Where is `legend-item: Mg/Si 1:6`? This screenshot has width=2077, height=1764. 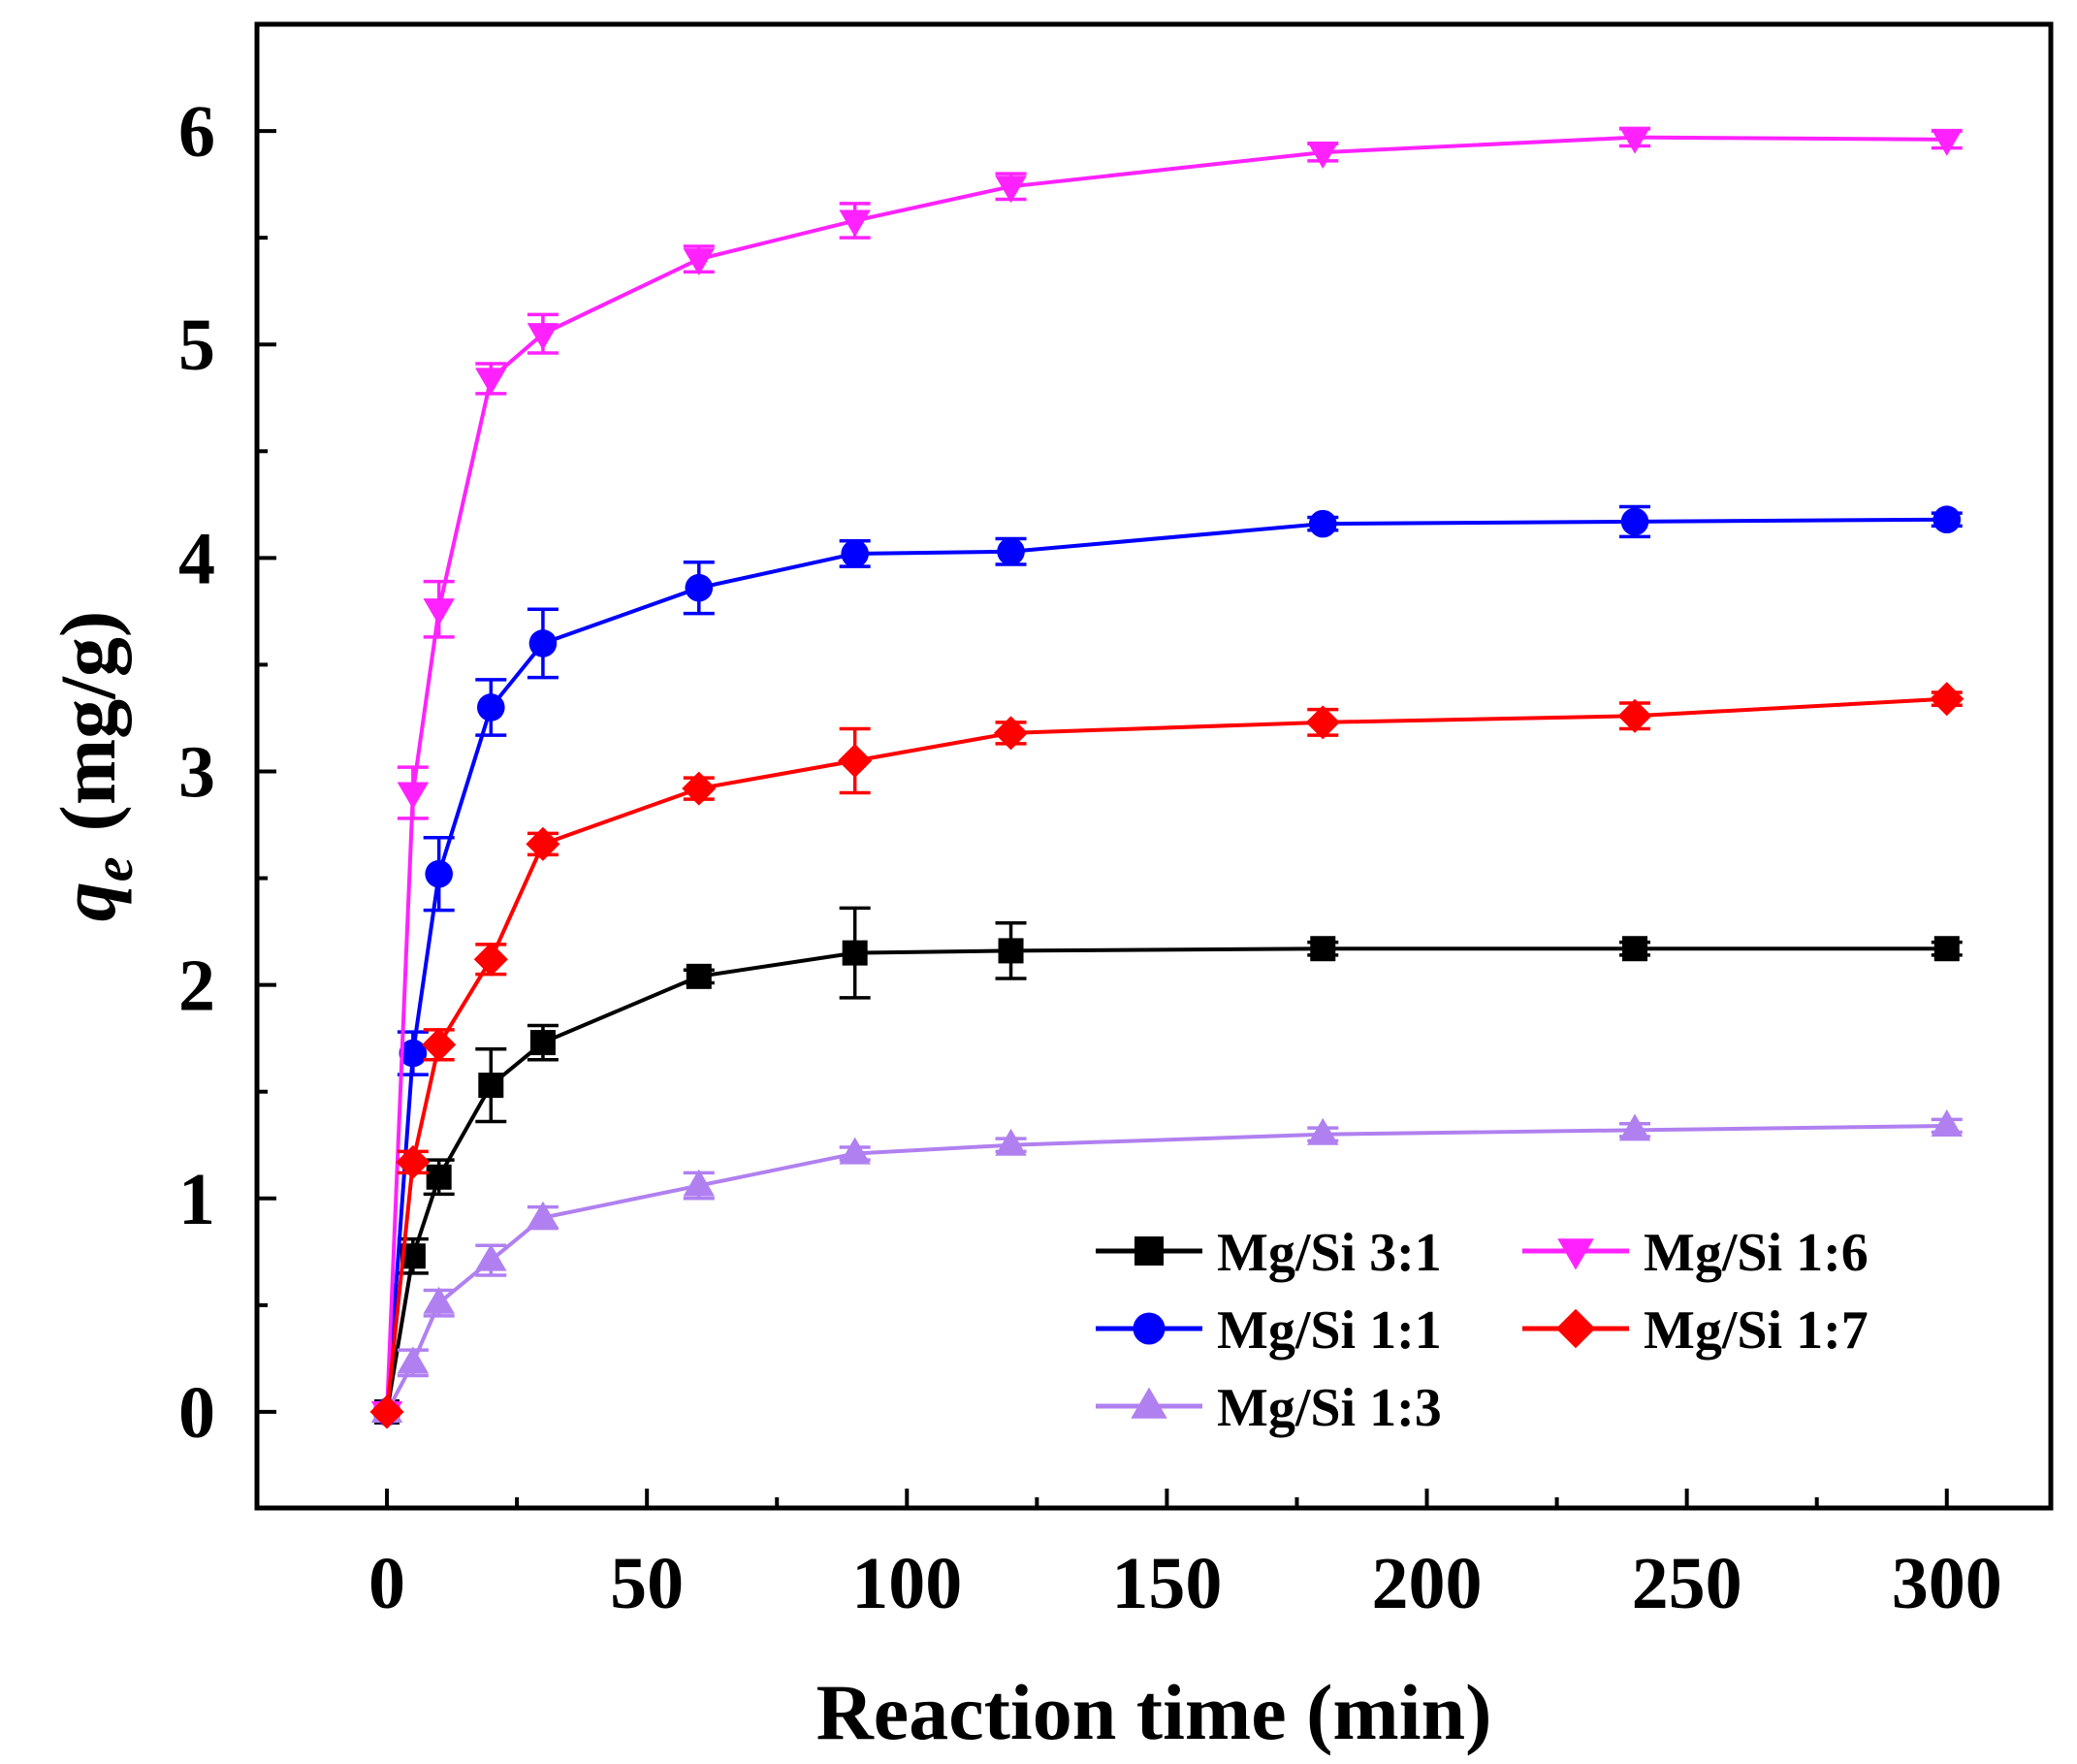
legend-item: Mg/Si 1:6 is located at coordinates (1696, 1253).